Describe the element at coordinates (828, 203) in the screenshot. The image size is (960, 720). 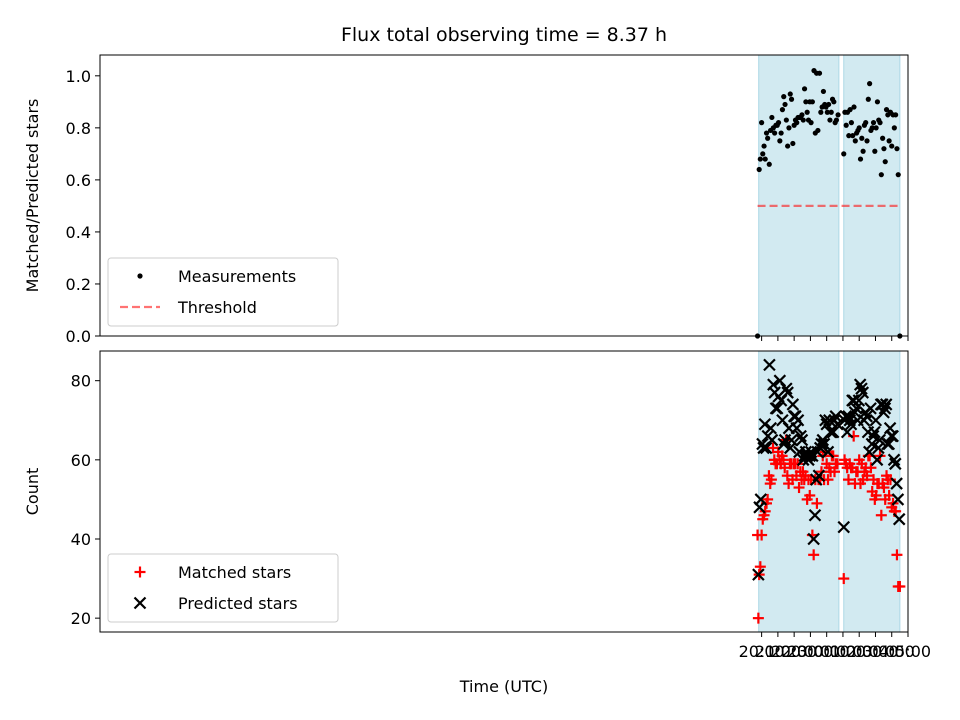
I see `measurementsseries` at that location.